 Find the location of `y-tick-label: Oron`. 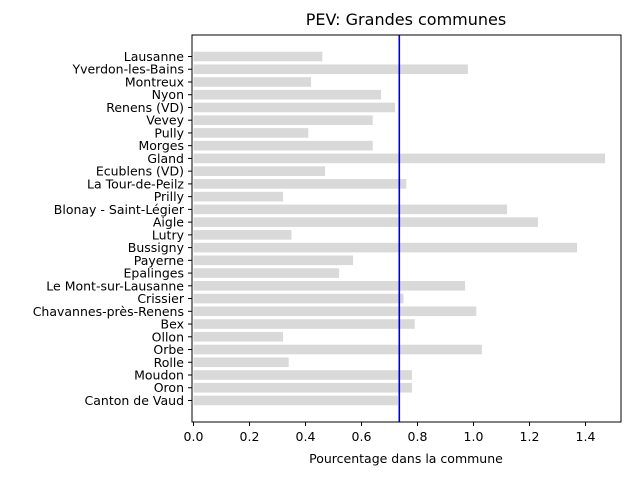

y-tick-label: Oron is located at coordinates (169, 387).